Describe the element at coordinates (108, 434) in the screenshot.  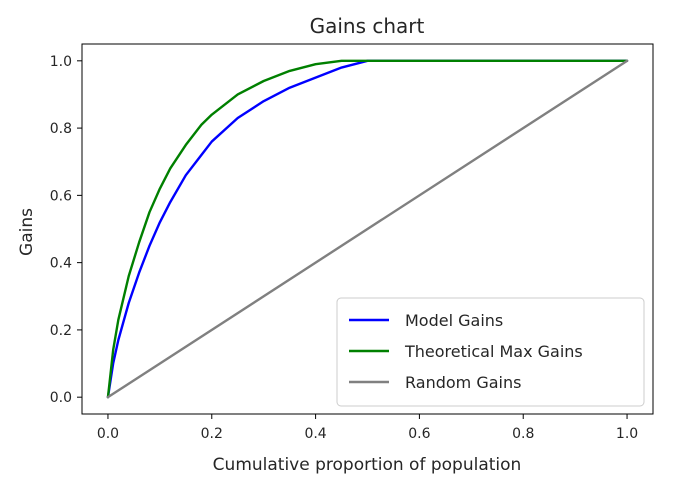
I see `x-tick-label: 0.0` at that location.